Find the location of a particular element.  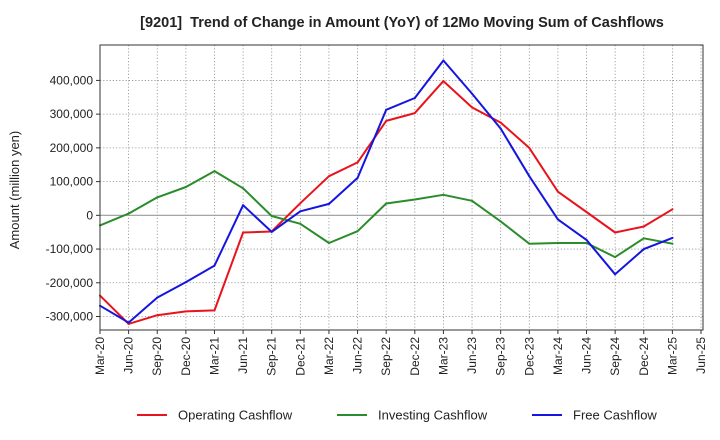

legend-item-free-cashflow: Free Cashflow is located at coordinates (594, 415).